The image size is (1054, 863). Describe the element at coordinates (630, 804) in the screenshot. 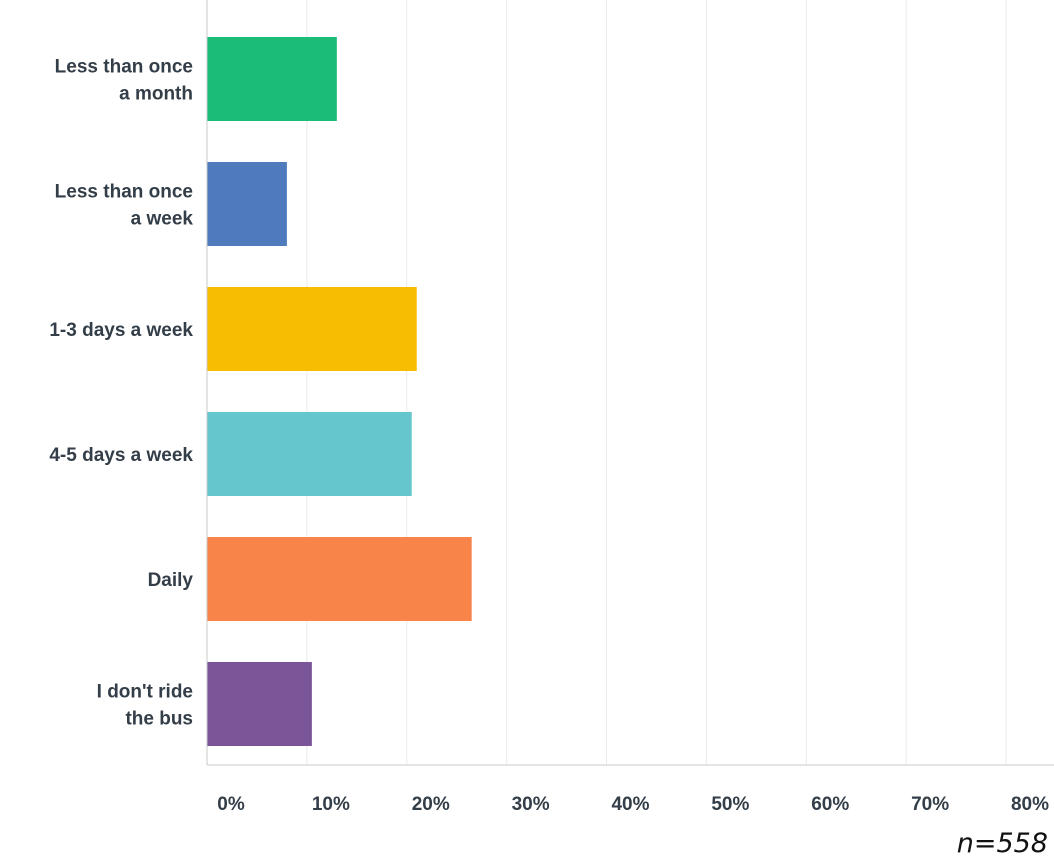

I see `x-tick-label: 40%` at that location.